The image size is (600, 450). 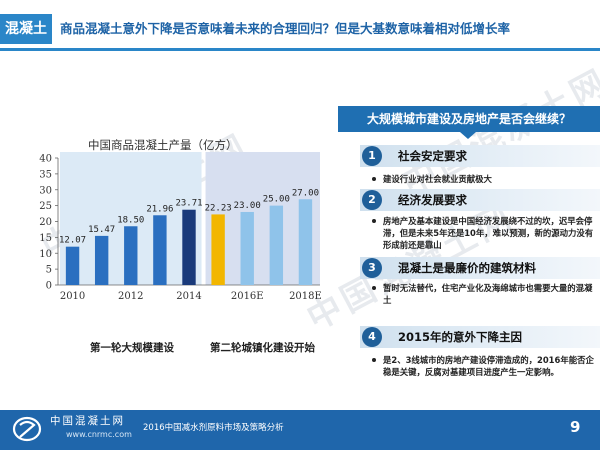 I want to click on item-bullet-text: 建设行业对社会就业贡献极大, so click(x=437, y=179).